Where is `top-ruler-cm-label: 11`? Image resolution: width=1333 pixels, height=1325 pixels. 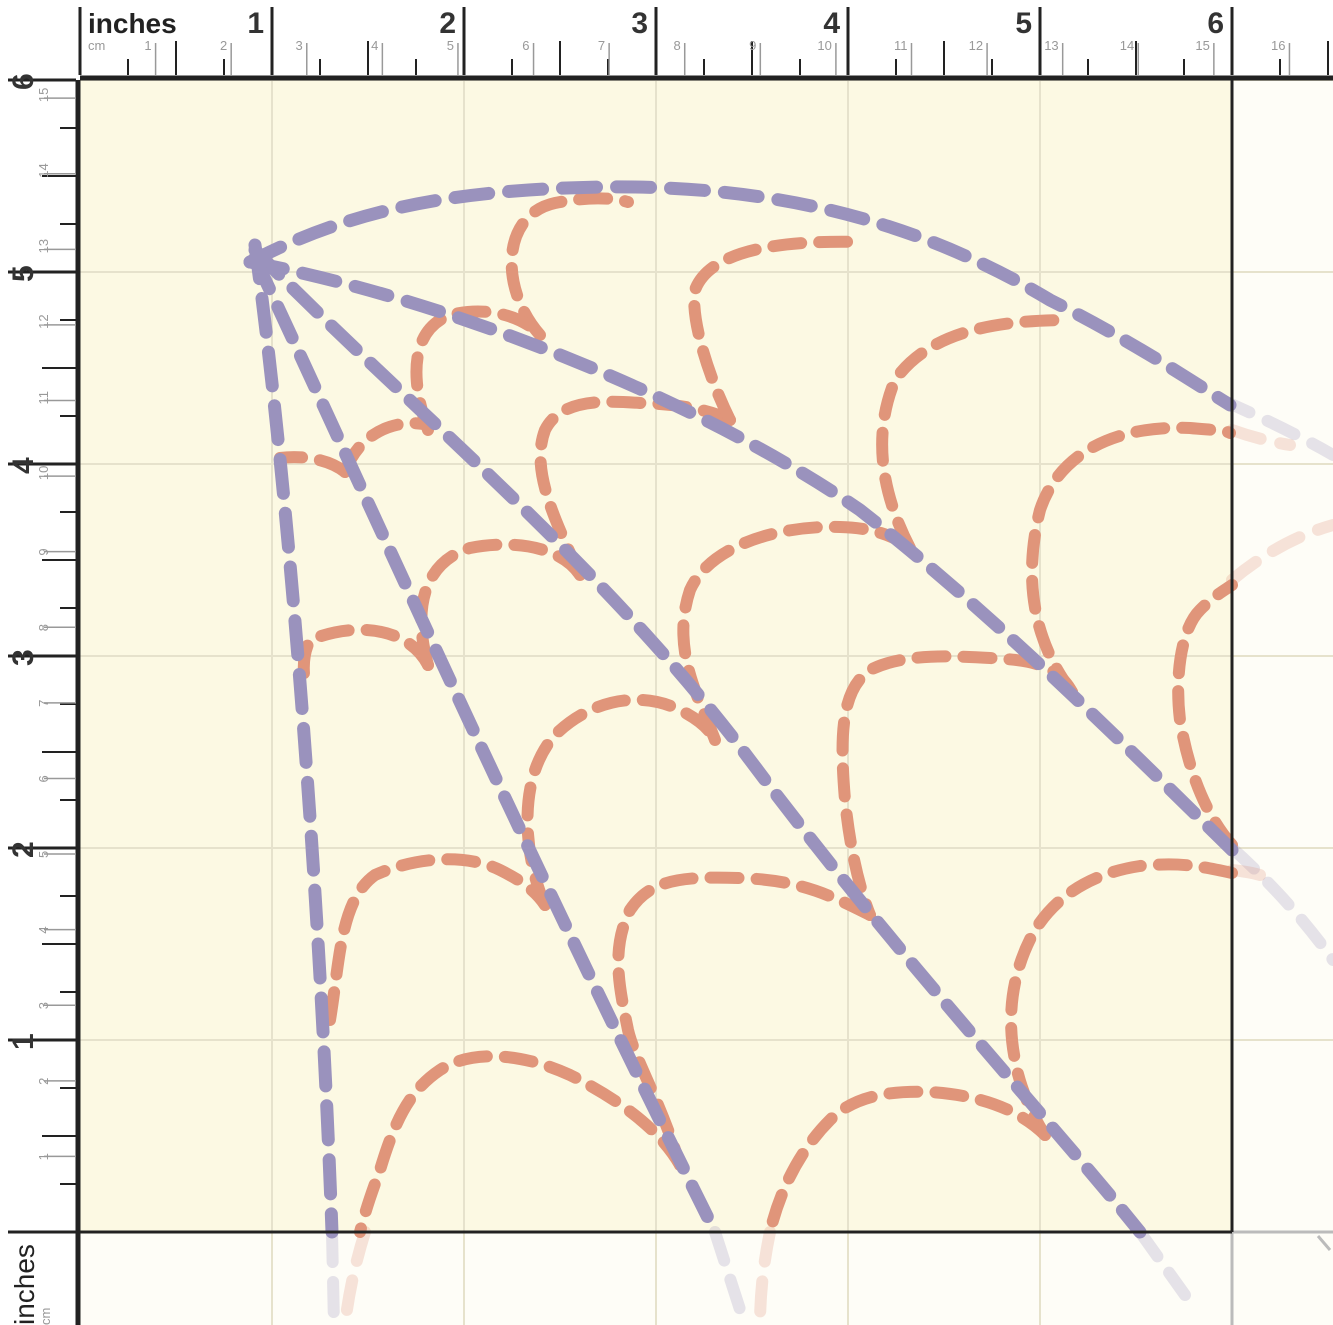
top-ruler-cm-label: 11 is located at coordinates (901, 45).